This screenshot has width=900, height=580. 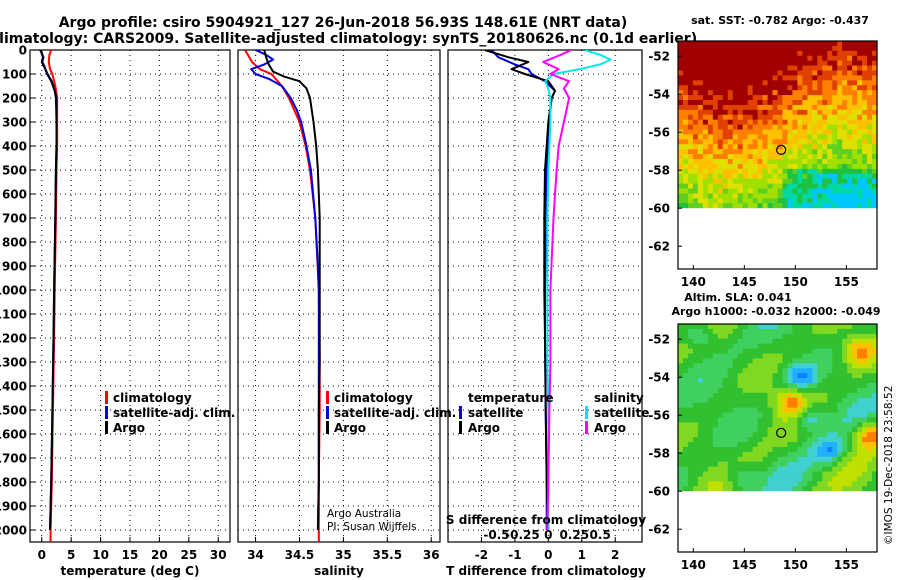 I want to click on x-tick-label: 35, so click(x=343, y=555).